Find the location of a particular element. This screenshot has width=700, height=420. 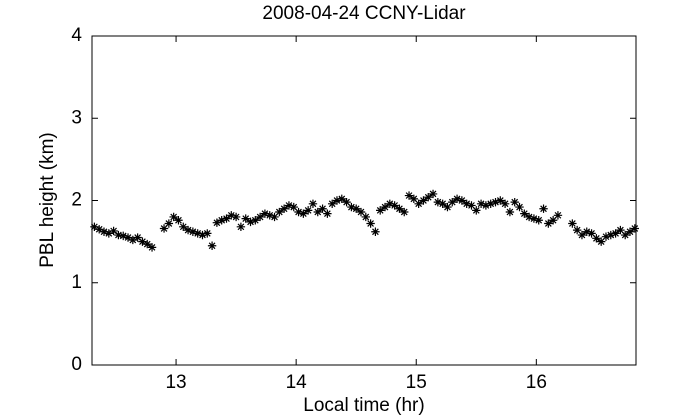

y-tick-label: 0 is located at coordinates (76, 364).